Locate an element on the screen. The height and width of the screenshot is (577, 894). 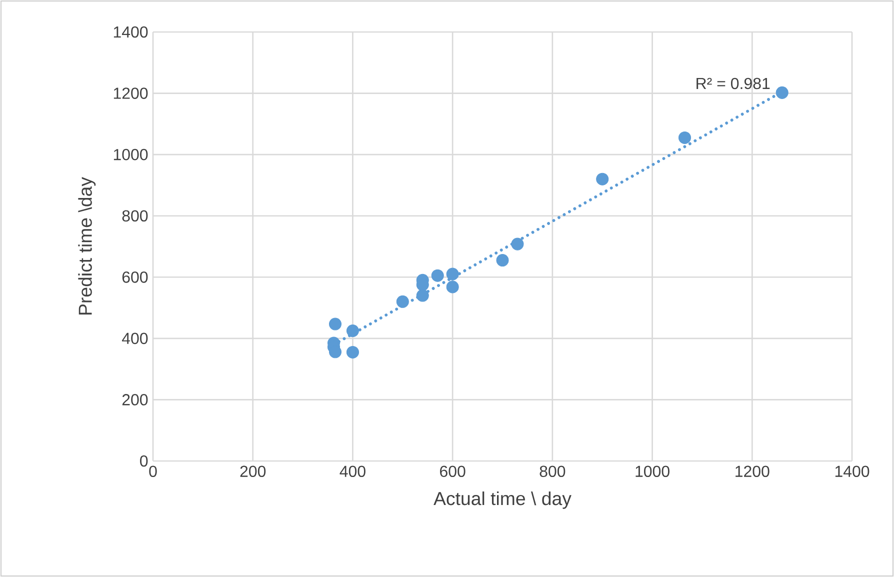
x-tick-label: 1000 is located at coordinates (653, 472).